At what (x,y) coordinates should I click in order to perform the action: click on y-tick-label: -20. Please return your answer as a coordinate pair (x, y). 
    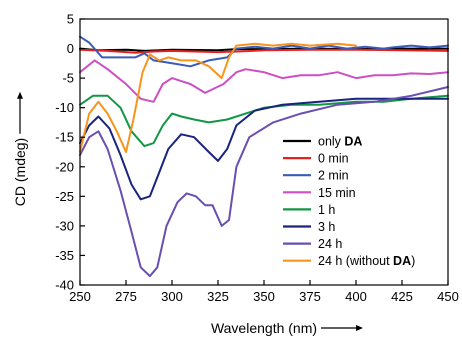
    Looking at the image, I should click on (64, 166).